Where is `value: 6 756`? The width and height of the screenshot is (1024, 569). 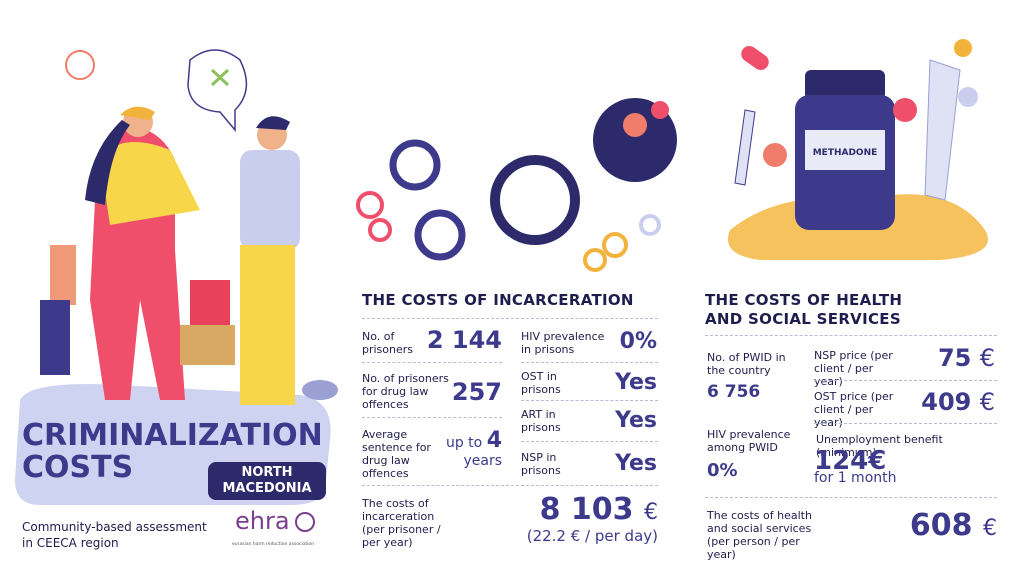
value: 6 756 is located at coordinates (734, 392).